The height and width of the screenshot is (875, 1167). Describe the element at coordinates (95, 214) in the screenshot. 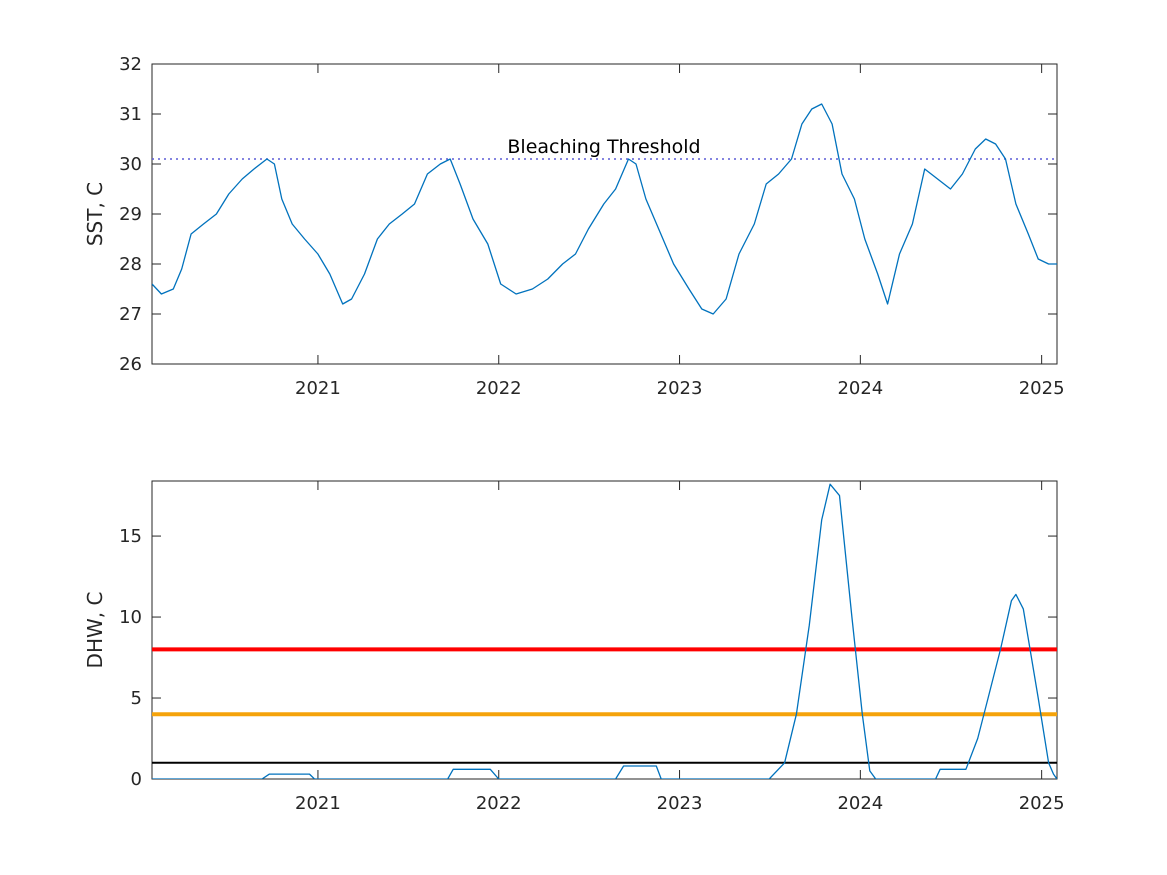

I see `sst-ylabel: SST, C` at that location.